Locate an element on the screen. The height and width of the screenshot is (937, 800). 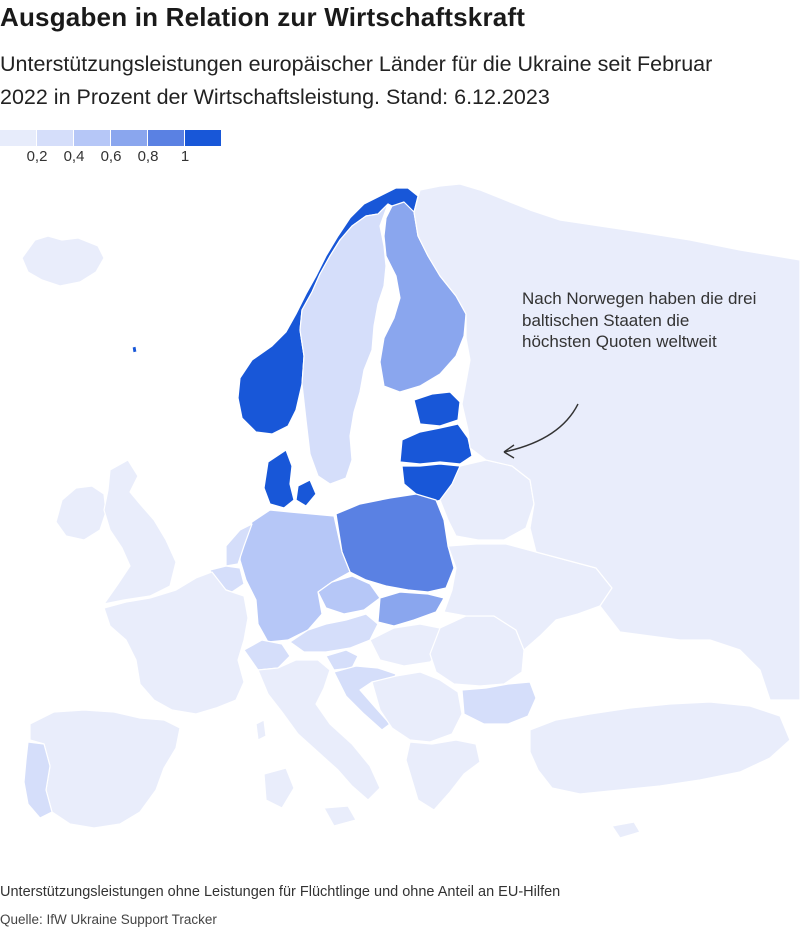
color-legend: 0,2 0,4 0,6 0,8 1 is located at coordinates (111, 149).